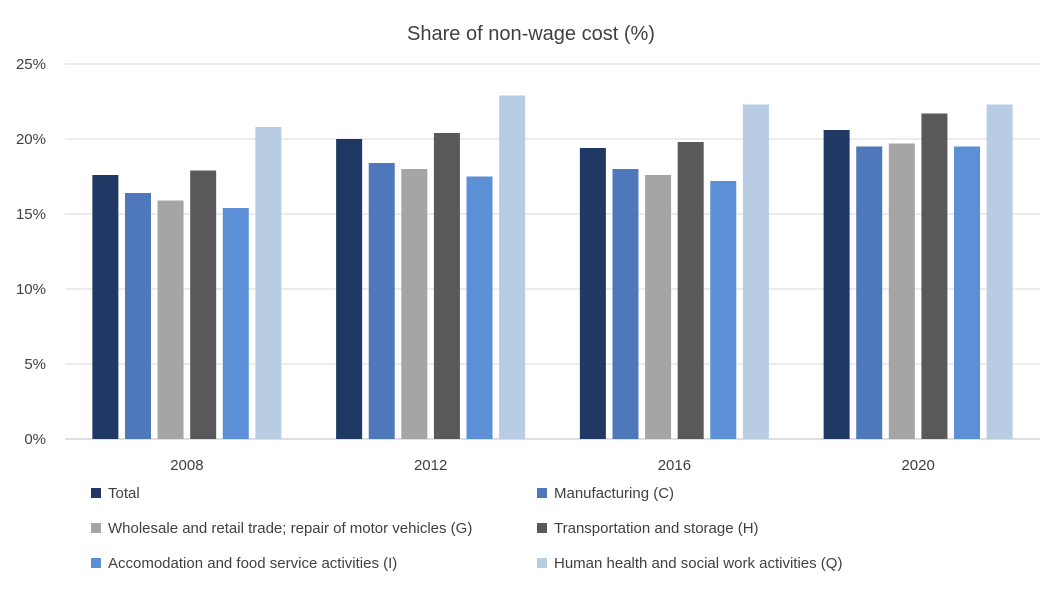 This screenshot has width=1063, height=591. Describe the element at coordinates (656, 528) in the screenshot. I see `legend-label: Transportation and storage (H)` at that location.